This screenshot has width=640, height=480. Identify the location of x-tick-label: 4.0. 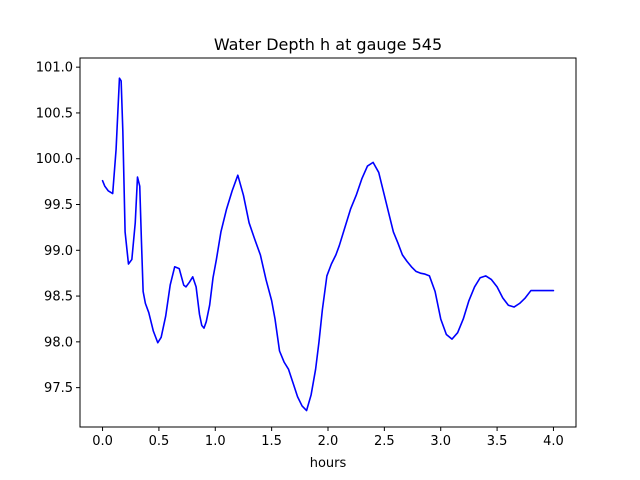
(553, 441).